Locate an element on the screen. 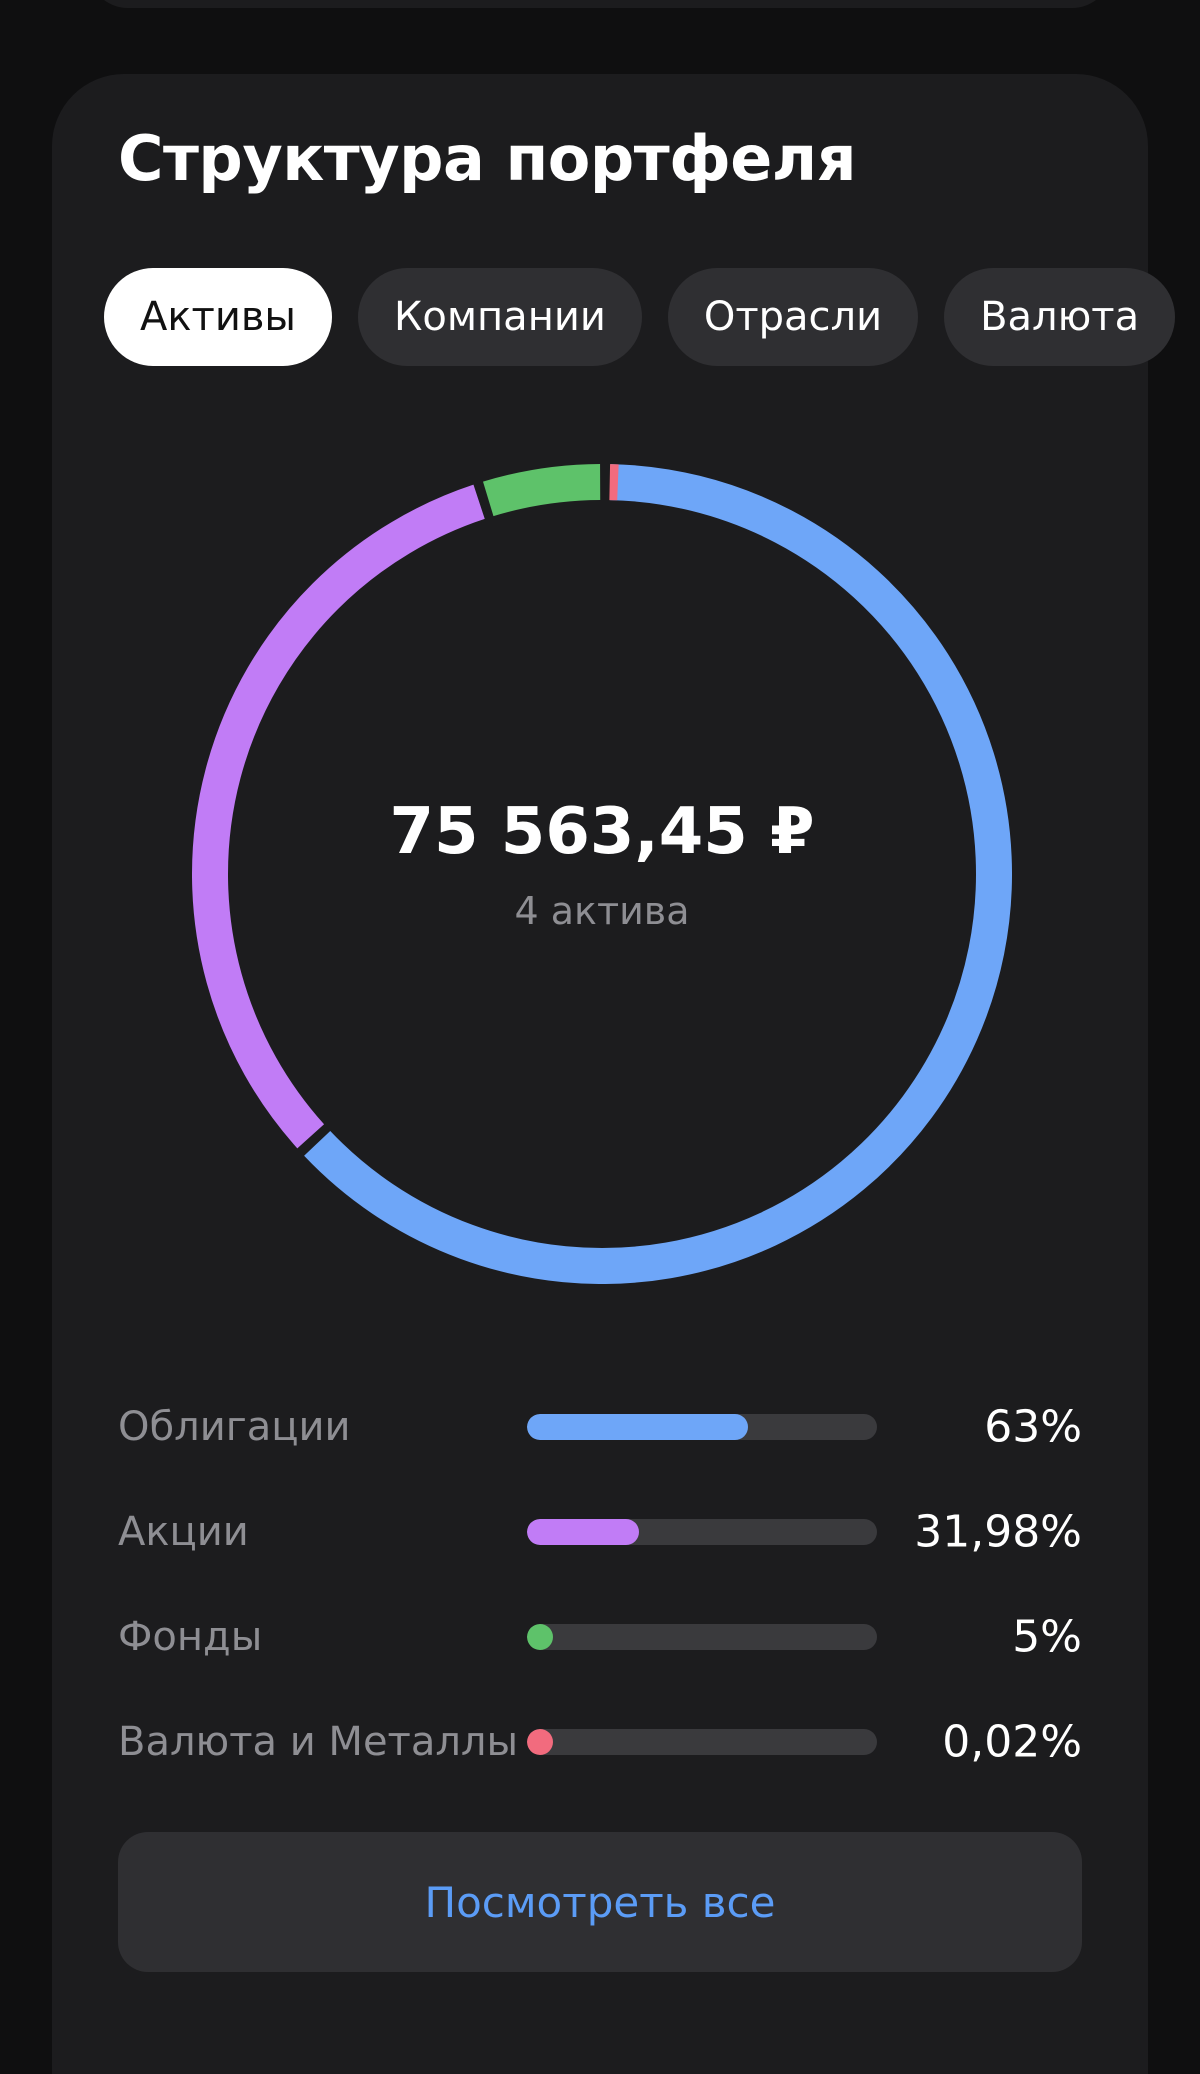  legend-row-bonds: Облигации 63% is located at coordinates (600, 1426).